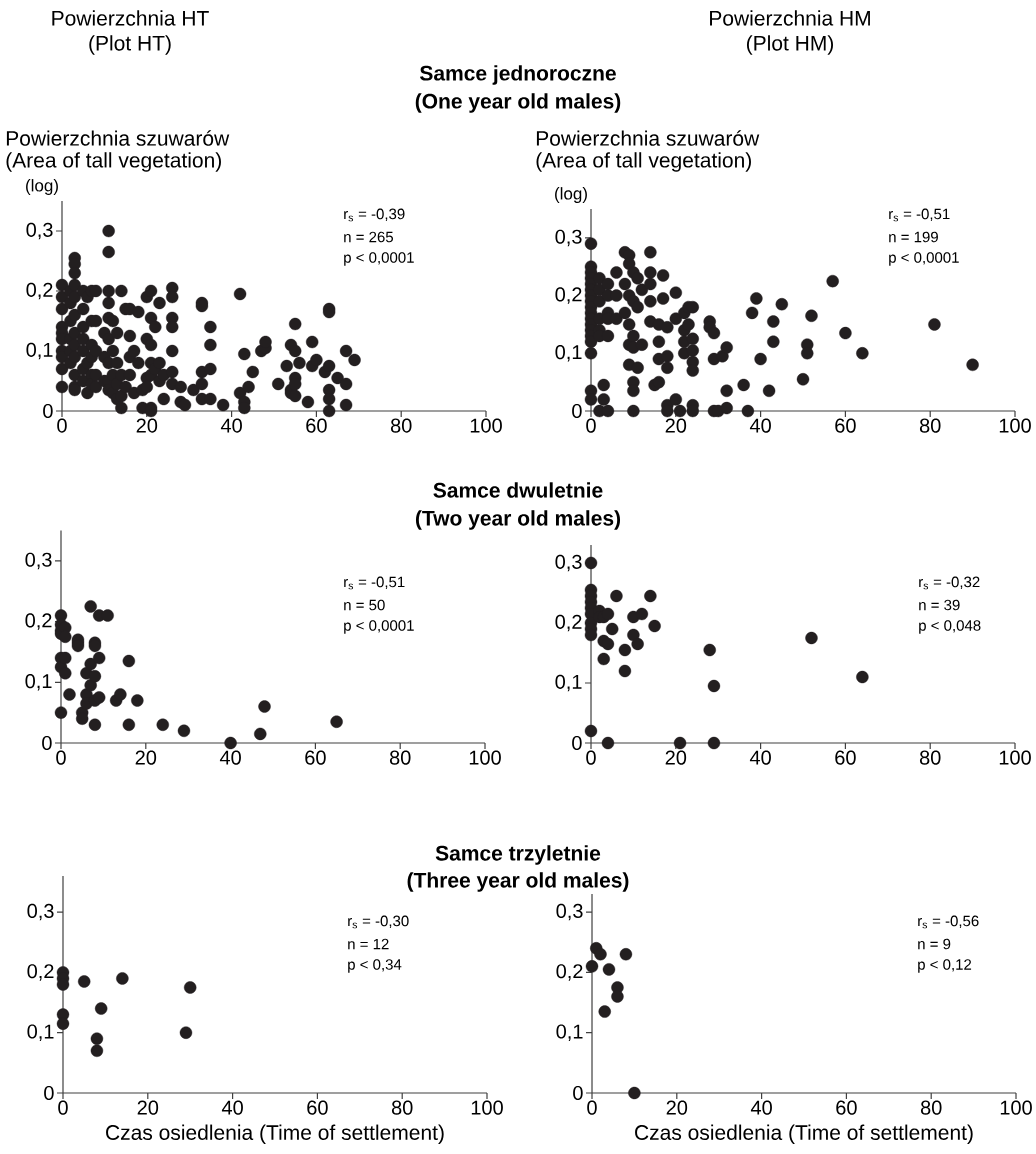  What do you see at coordinates (518, 855) in the screenshot?
I see `chart-title: Samce trzyletnie` at bounding box center [518, 855].